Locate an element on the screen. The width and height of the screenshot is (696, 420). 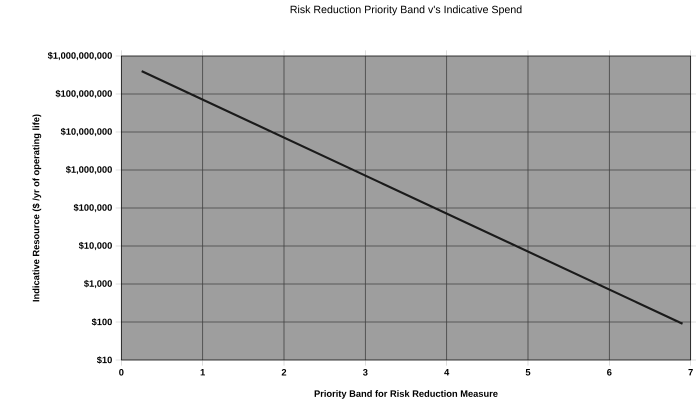
x-tick-label: 4 is located at coordinates (447, 372).